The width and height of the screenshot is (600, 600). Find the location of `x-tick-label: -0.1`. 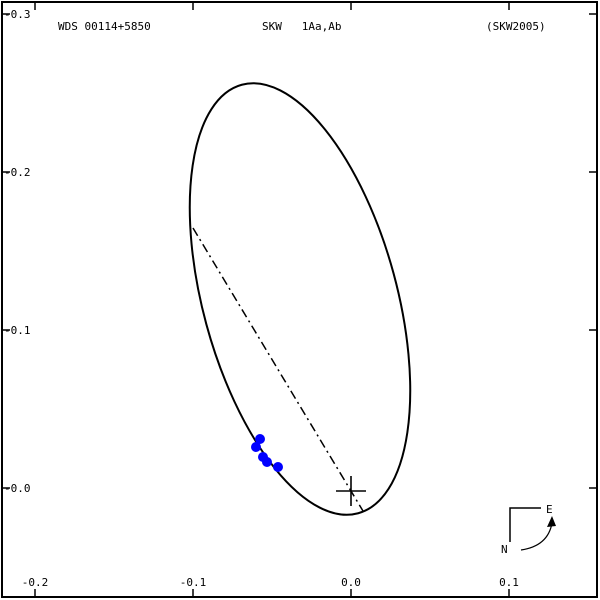

x-tick-label: -0.1 is located at coordinates (193, 582).